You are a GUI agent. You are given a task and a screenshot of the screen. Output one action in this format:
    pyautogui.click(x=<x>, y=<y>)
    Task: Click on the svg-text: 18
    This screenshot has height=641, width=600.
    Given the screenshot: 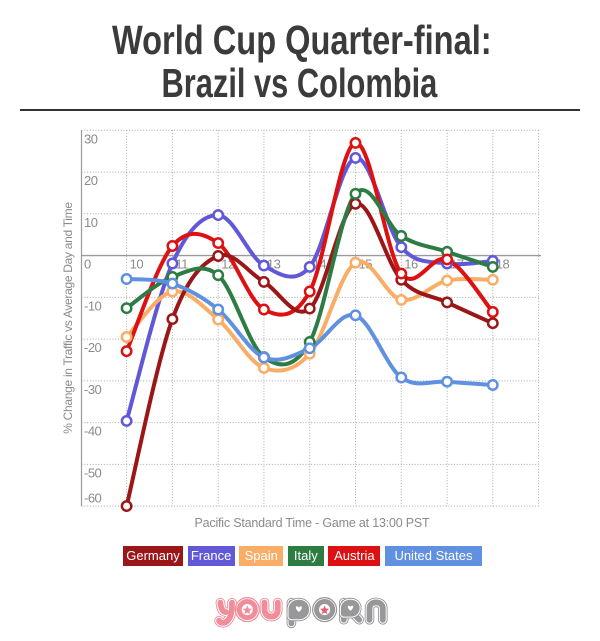 What is the action you would take?
    pyautogui.click(x=503, y=264)
    